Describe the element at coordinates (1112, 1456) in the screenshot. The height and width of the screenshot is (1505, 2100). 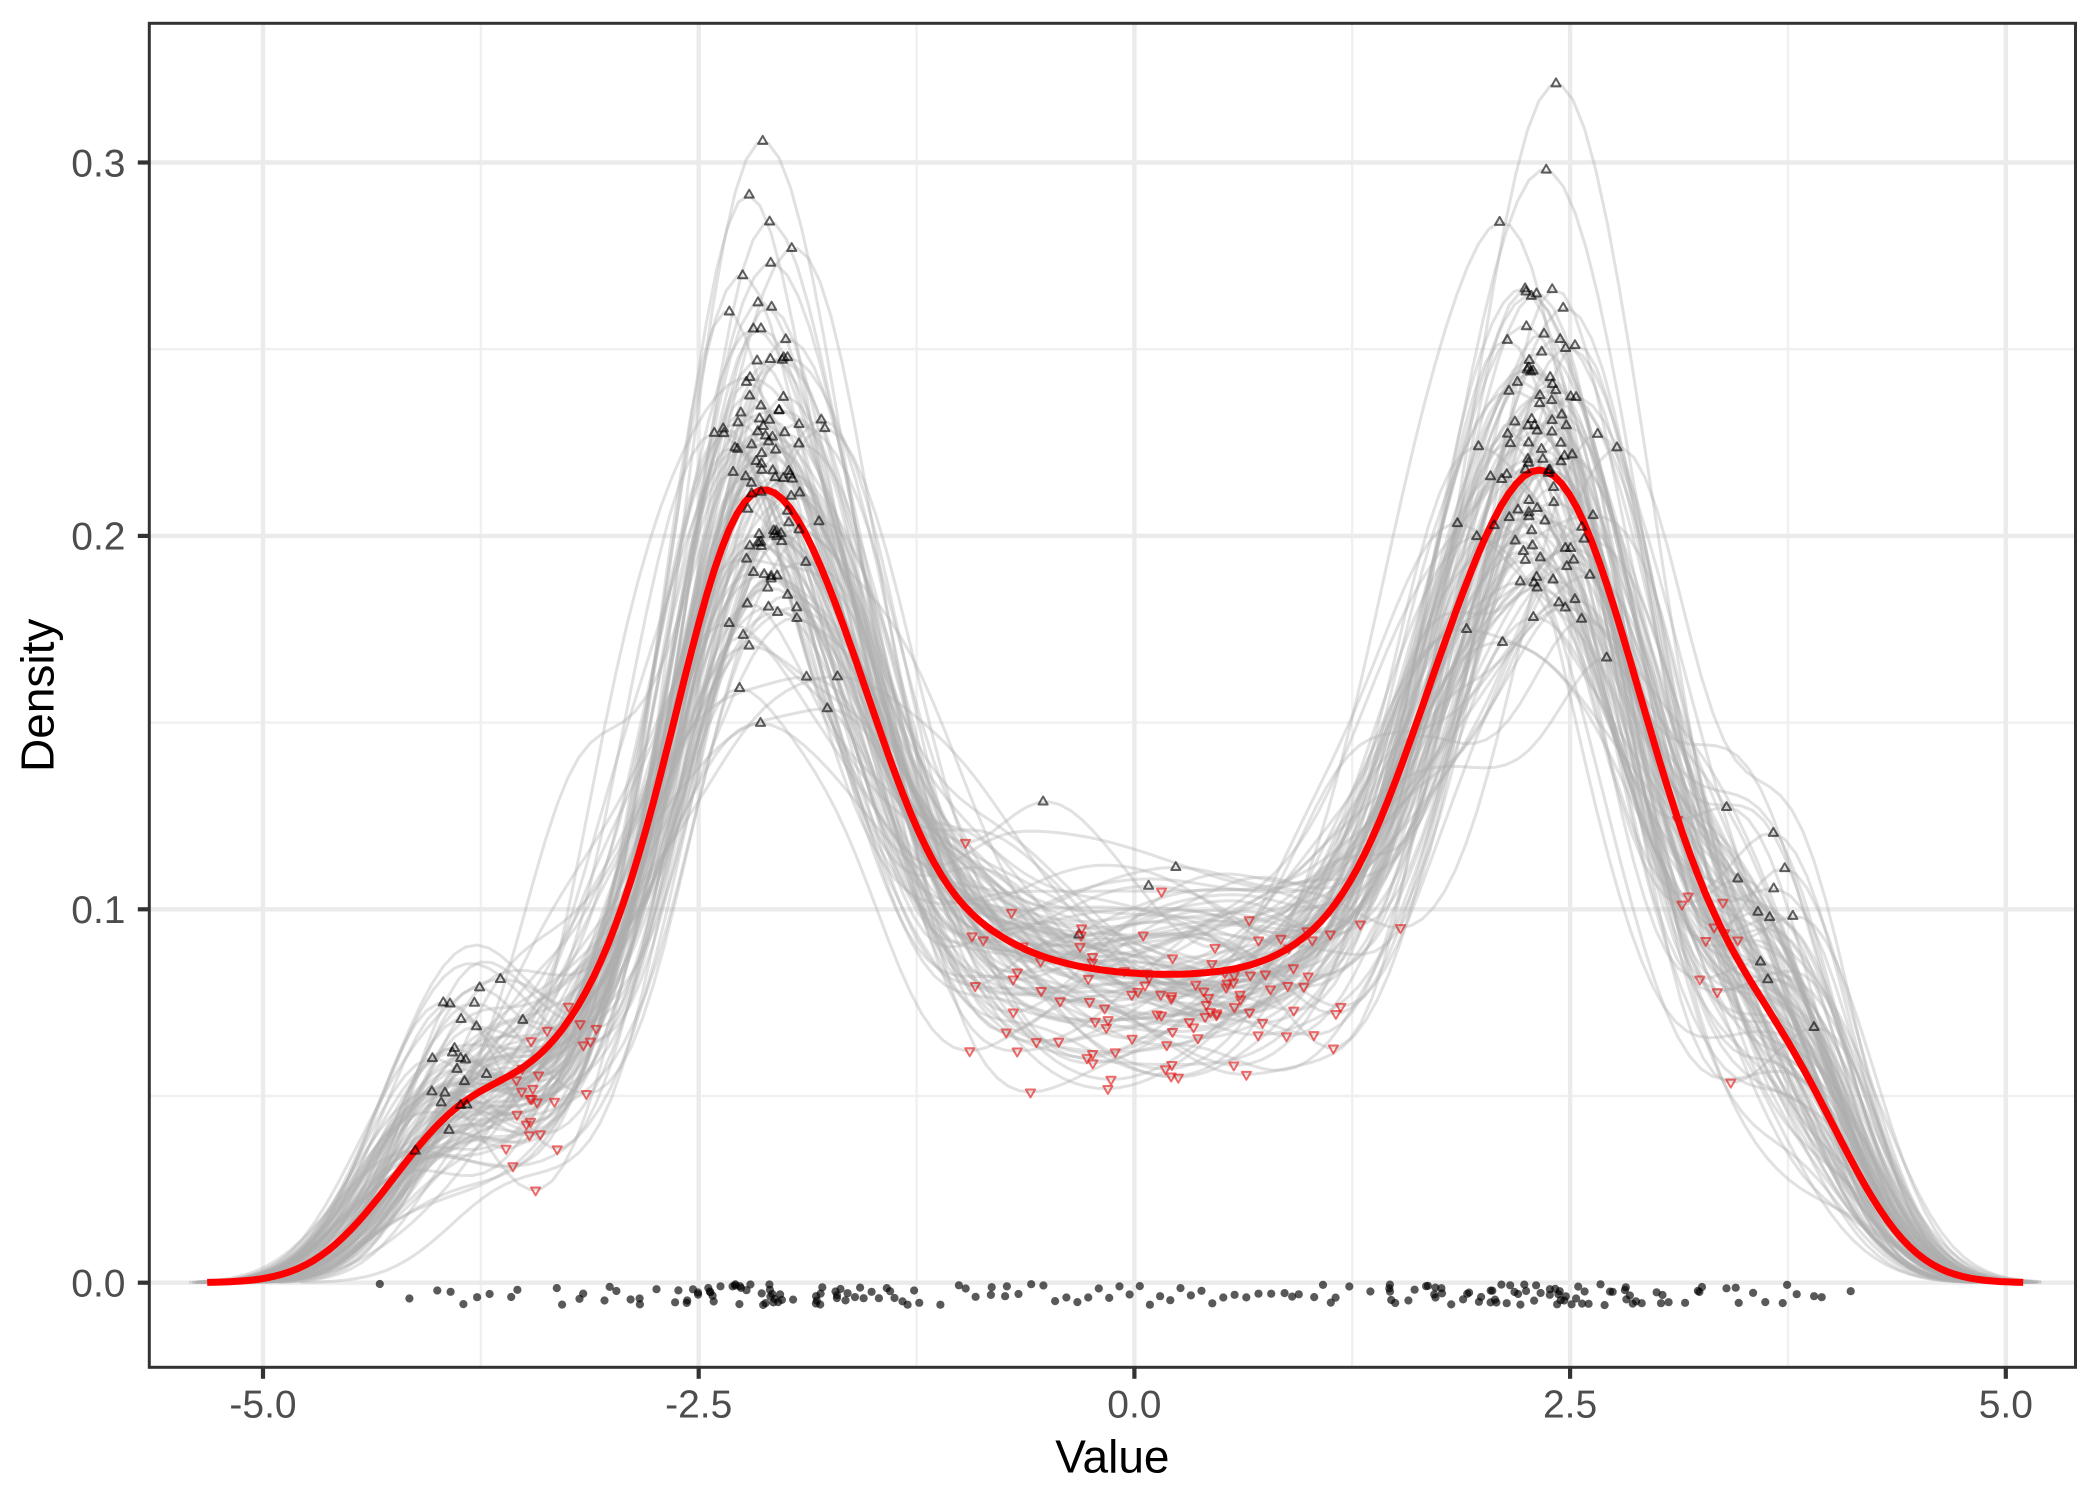
I see `svg-text: Value` at that location.